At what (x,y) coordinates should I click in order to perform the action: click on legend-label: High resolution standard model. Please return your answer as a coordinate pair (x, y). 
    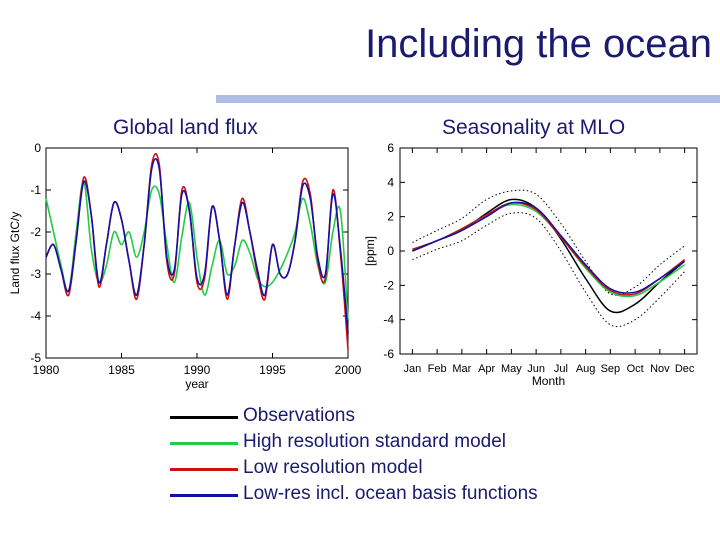
    Looking at the image, I should click on (374, 441).